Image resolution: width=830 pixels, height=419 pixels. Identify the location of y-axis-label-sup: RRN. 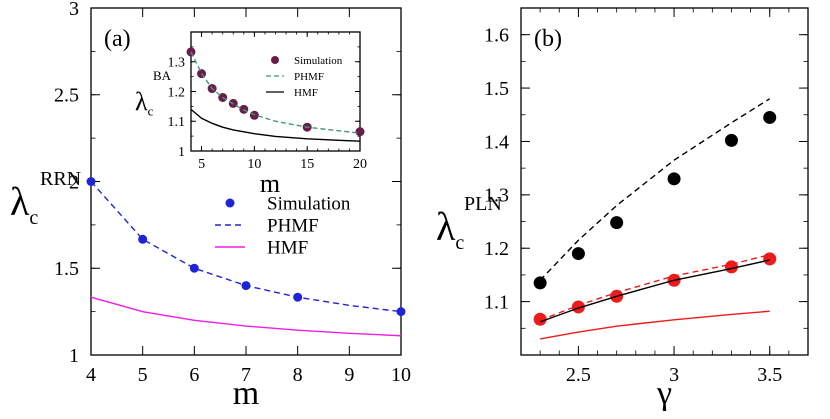
(60, 179).